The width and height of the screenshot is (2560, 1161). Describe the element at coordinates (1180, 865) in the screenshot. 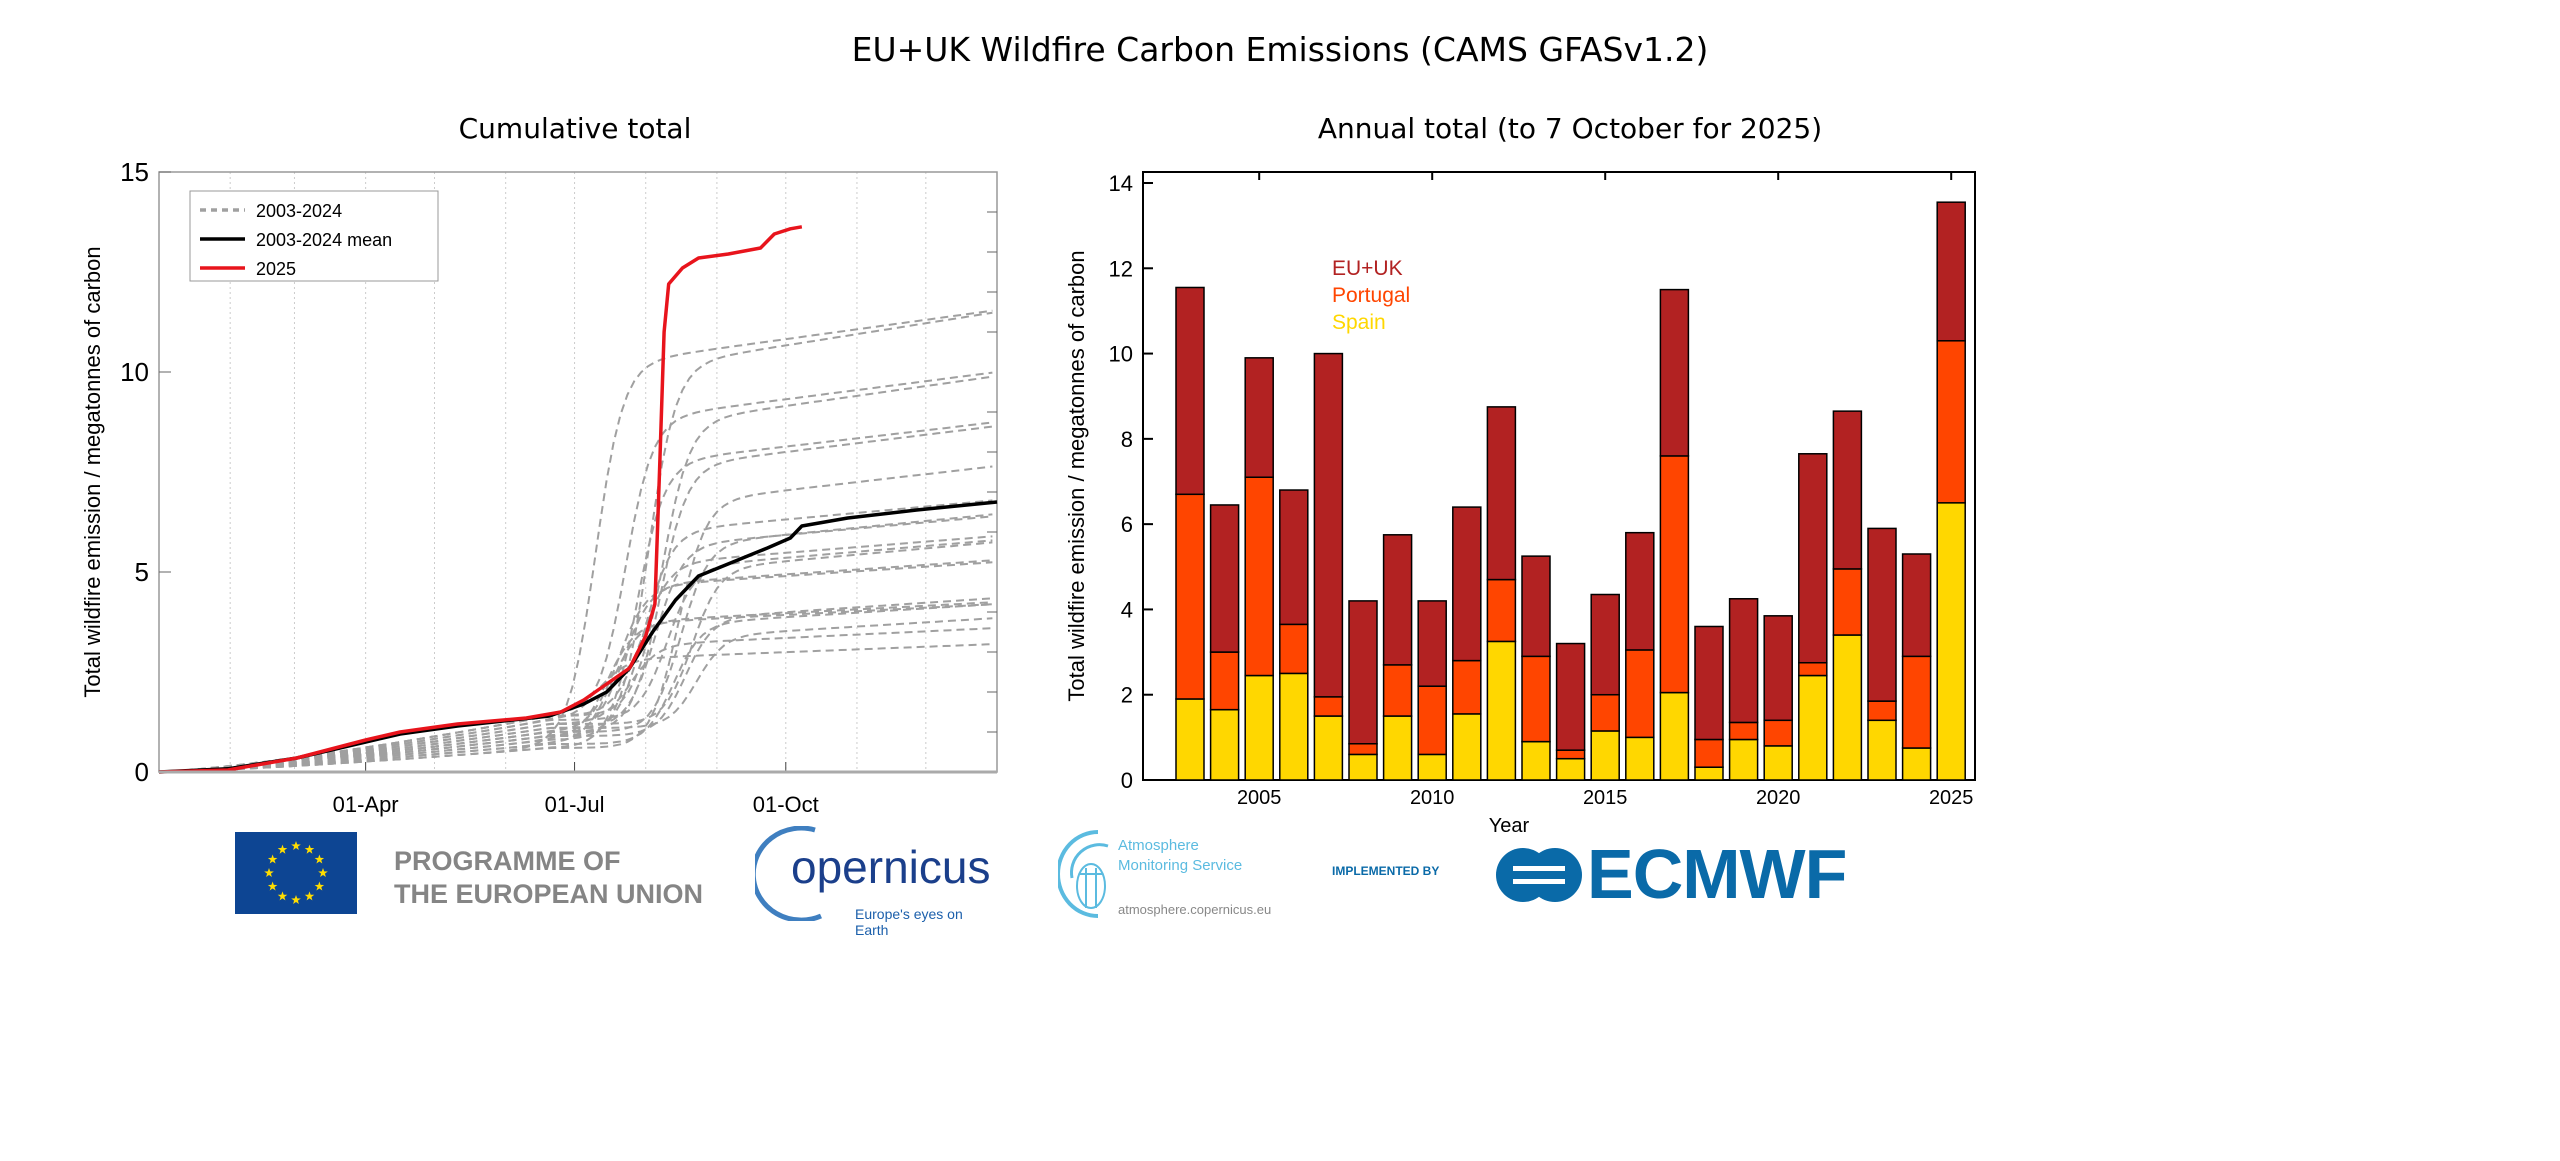

I see `cams-line-2: Monitoring Service` at that location.